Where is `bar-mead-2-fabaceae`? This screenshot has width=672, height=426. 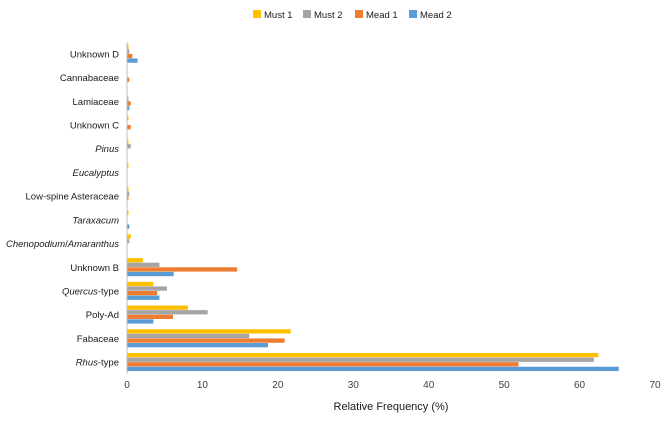
bar-mead-2-fabaceae is located at coordinates (198, 345).